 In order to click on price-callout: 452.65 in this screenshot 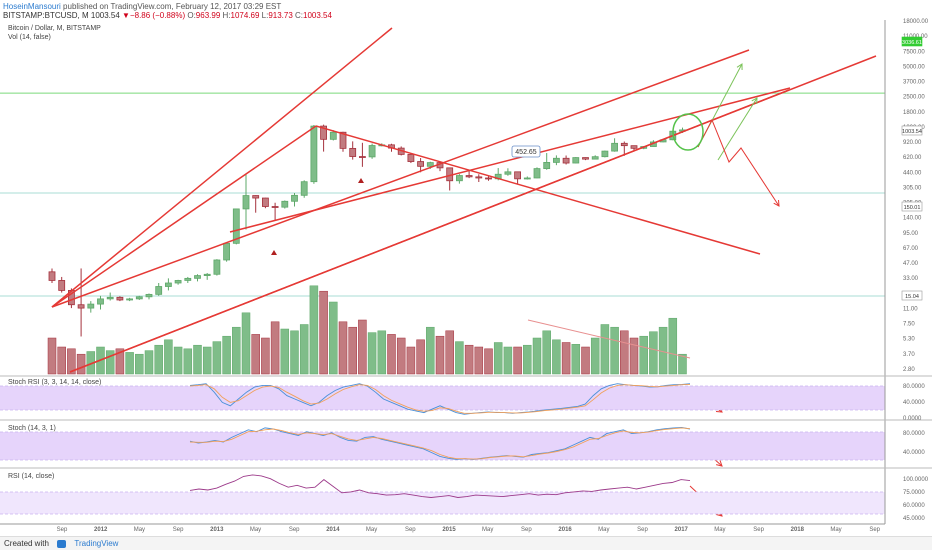, I will do `click(526, 151)`.